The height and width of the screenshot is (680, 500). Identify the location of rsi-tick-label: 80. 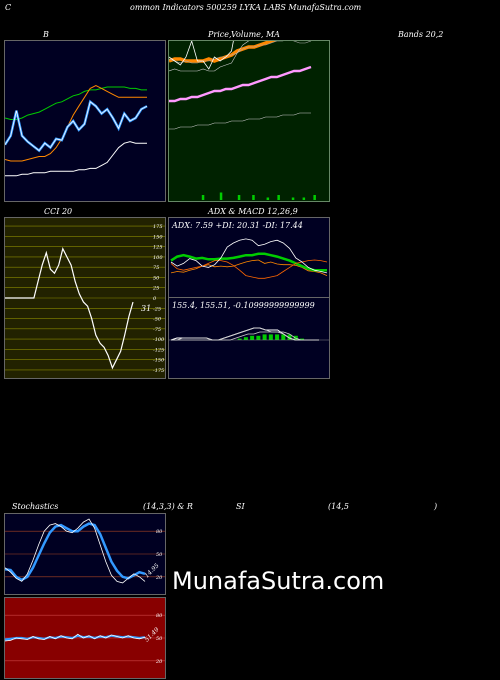
(159, 616).